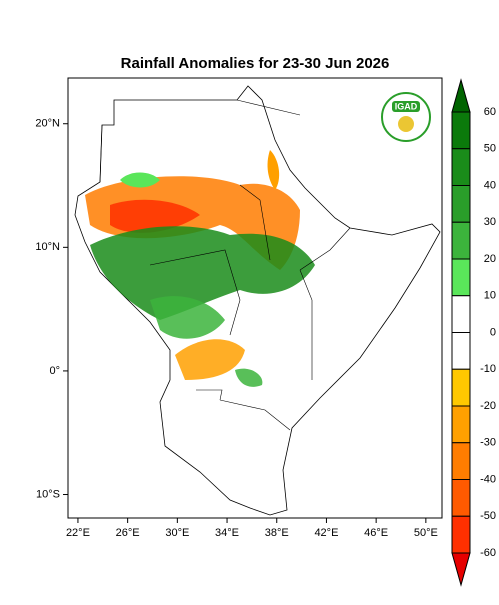 The image size is (499, 605). I want to click on colorbar-label: 0, so click(493, 332).